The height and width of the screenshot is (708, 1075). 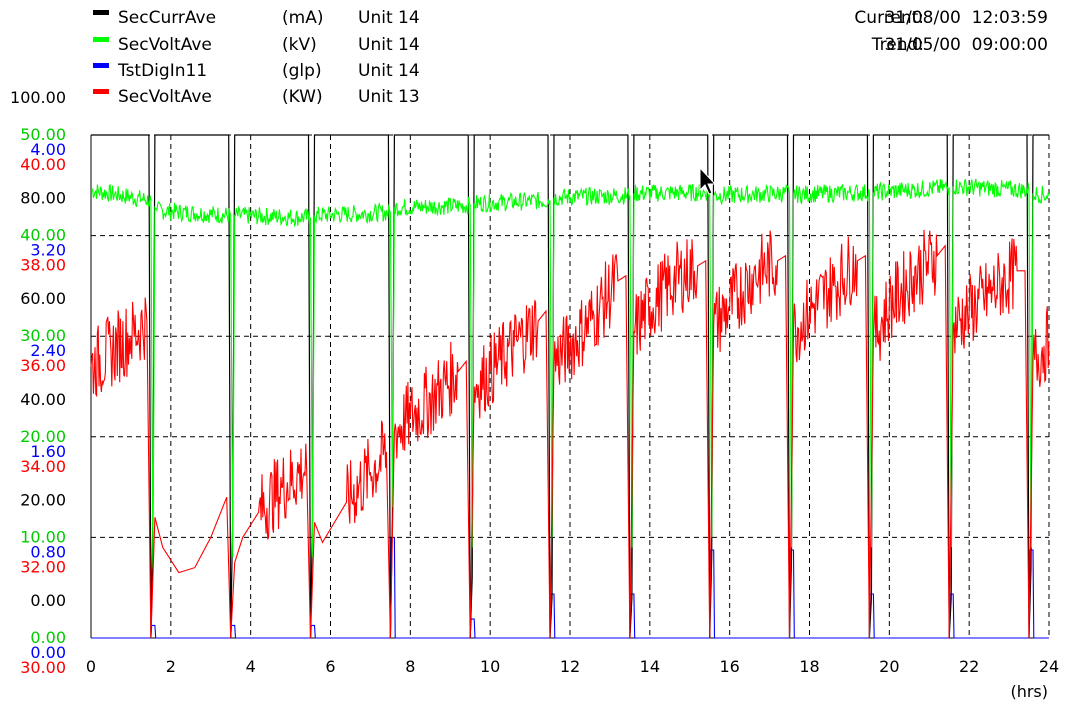 What do you see at coordinates (897, 45) in the screenshot?
I see `trend-label: Trend:` at bounding box center [897, 45].